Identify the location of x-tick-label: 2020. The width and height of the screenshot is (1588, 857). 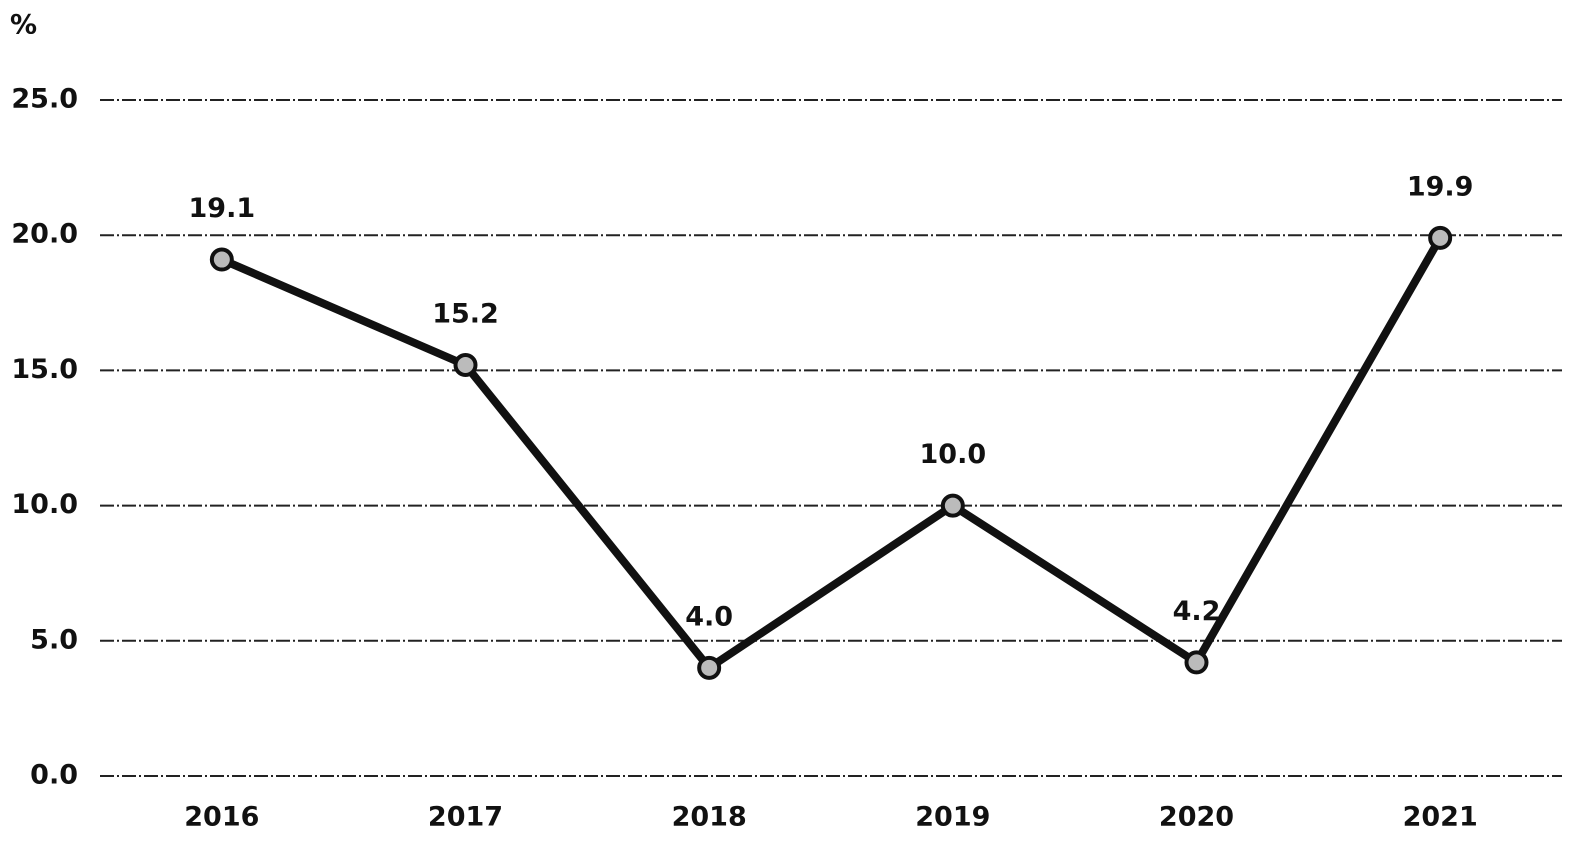
(1196, 817).